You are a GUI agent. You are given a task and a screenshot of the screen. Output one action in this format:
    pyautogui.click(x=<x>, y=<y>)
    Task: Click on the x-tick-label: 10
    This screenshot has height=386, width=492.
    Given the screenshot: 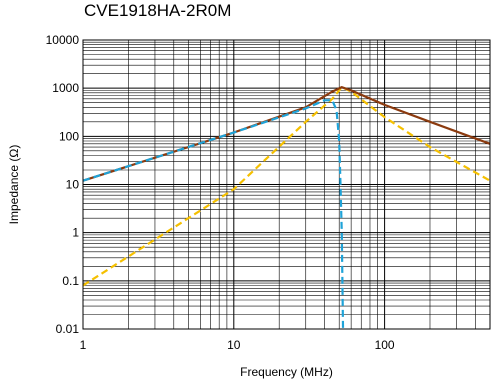 What is the action you would take?
    pyautogui.click(x=234, y=345)
    